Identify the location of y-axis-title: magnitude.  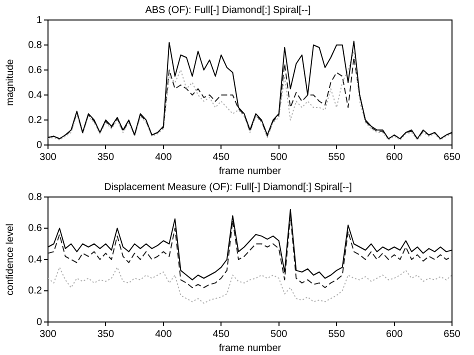
(10, 82).